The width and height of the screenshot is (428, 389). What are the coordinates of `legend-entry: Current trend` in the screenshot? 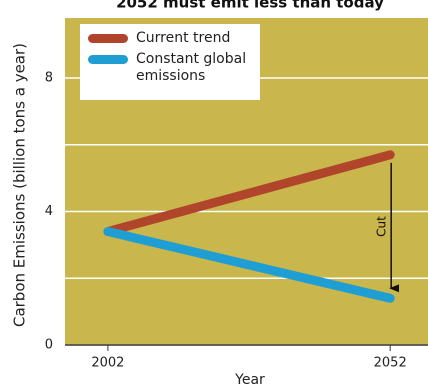 It's located at (170, 38).